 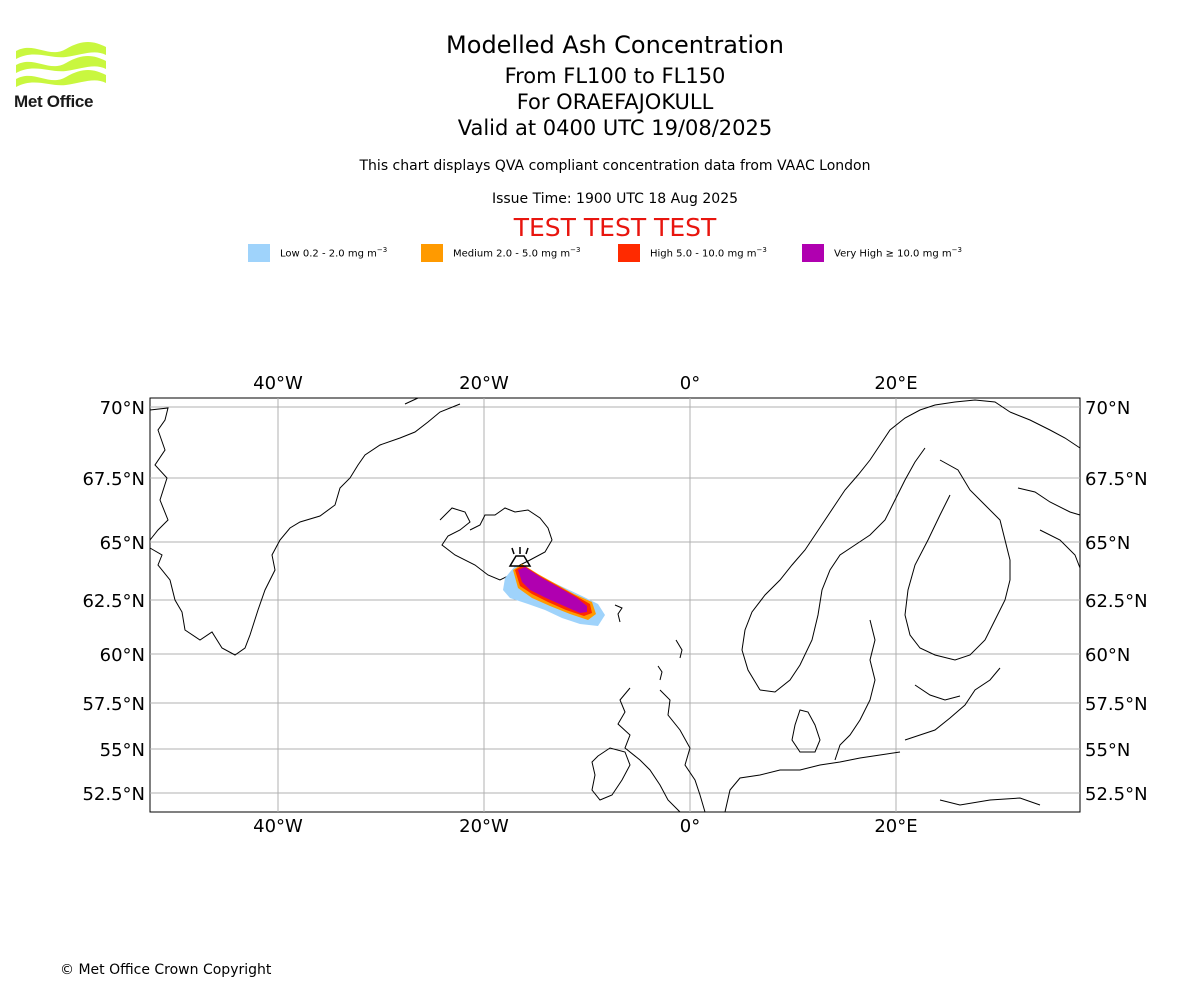 What do you see at coordinates (1107, 543) in the screenshot?
I see `lat-label-right-65: 65°N` at bounding box center [1107, 543].